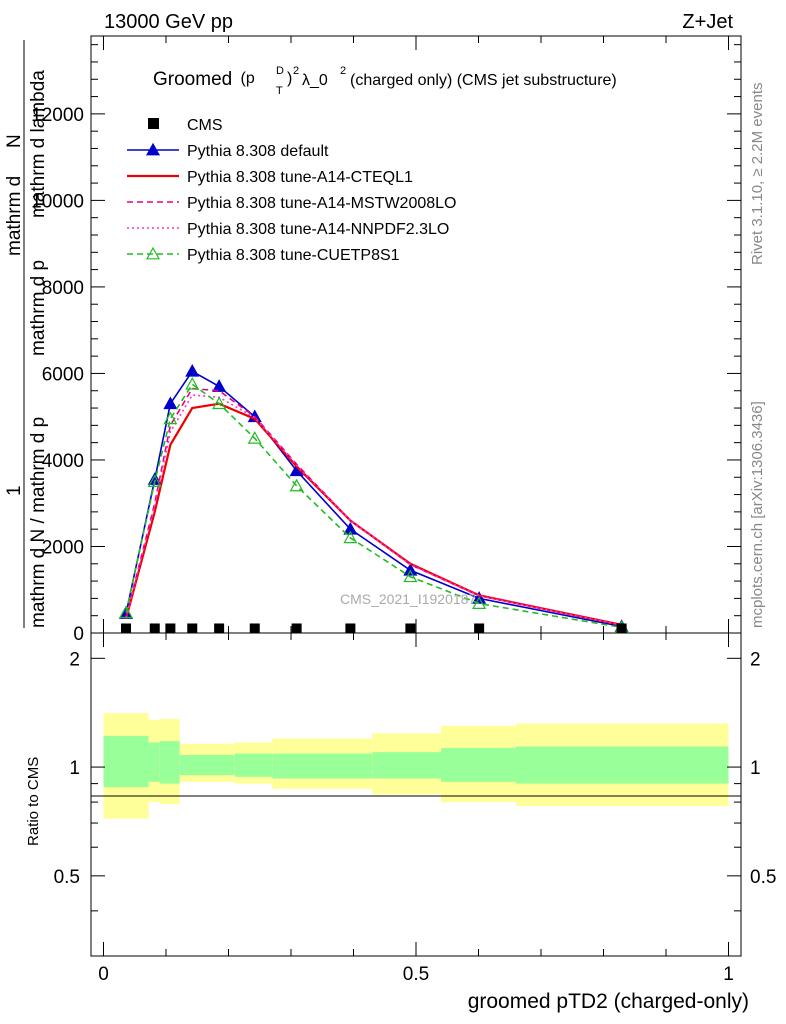  What do you see at coordinates (757, 514) in the screenshot?
I see `side-label-mcplots: mcplots.cern.ch [arXiv:1306.3436]` at bounding box center [757, 514].